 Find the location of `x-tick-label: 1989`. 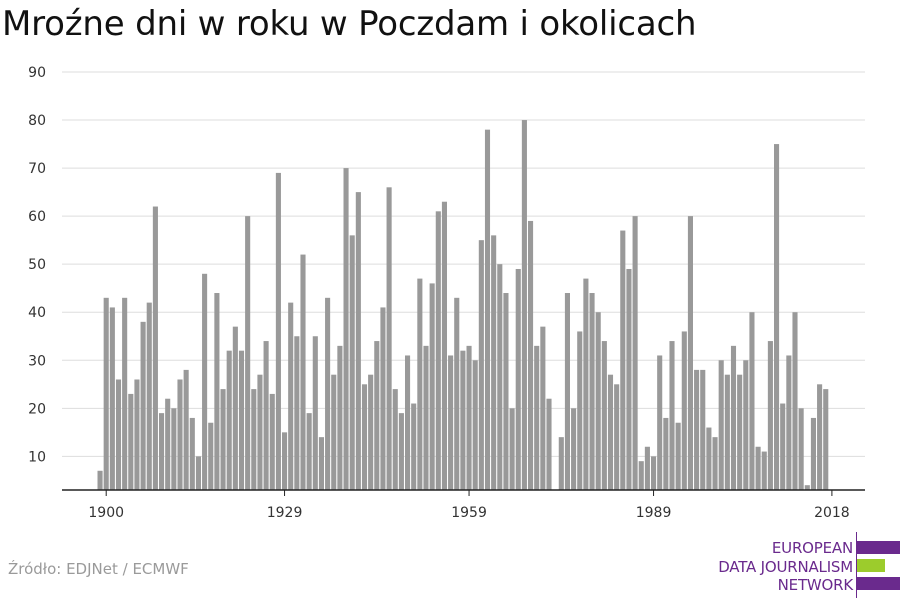

x-tick-label: 1989 is located at coordinates (654, 513).